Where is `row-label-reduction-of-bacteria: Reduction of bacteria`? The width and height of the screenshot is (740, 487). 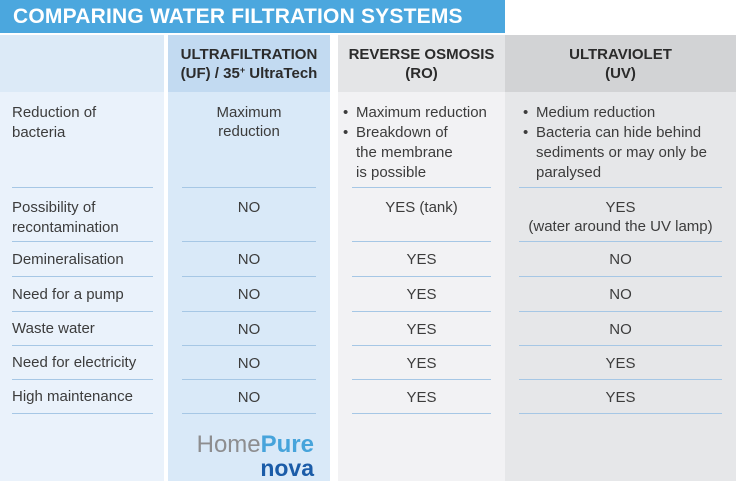 row-label-reduction-of-bacteria: Reduction of bacteria is located at coordinates (82, 140).